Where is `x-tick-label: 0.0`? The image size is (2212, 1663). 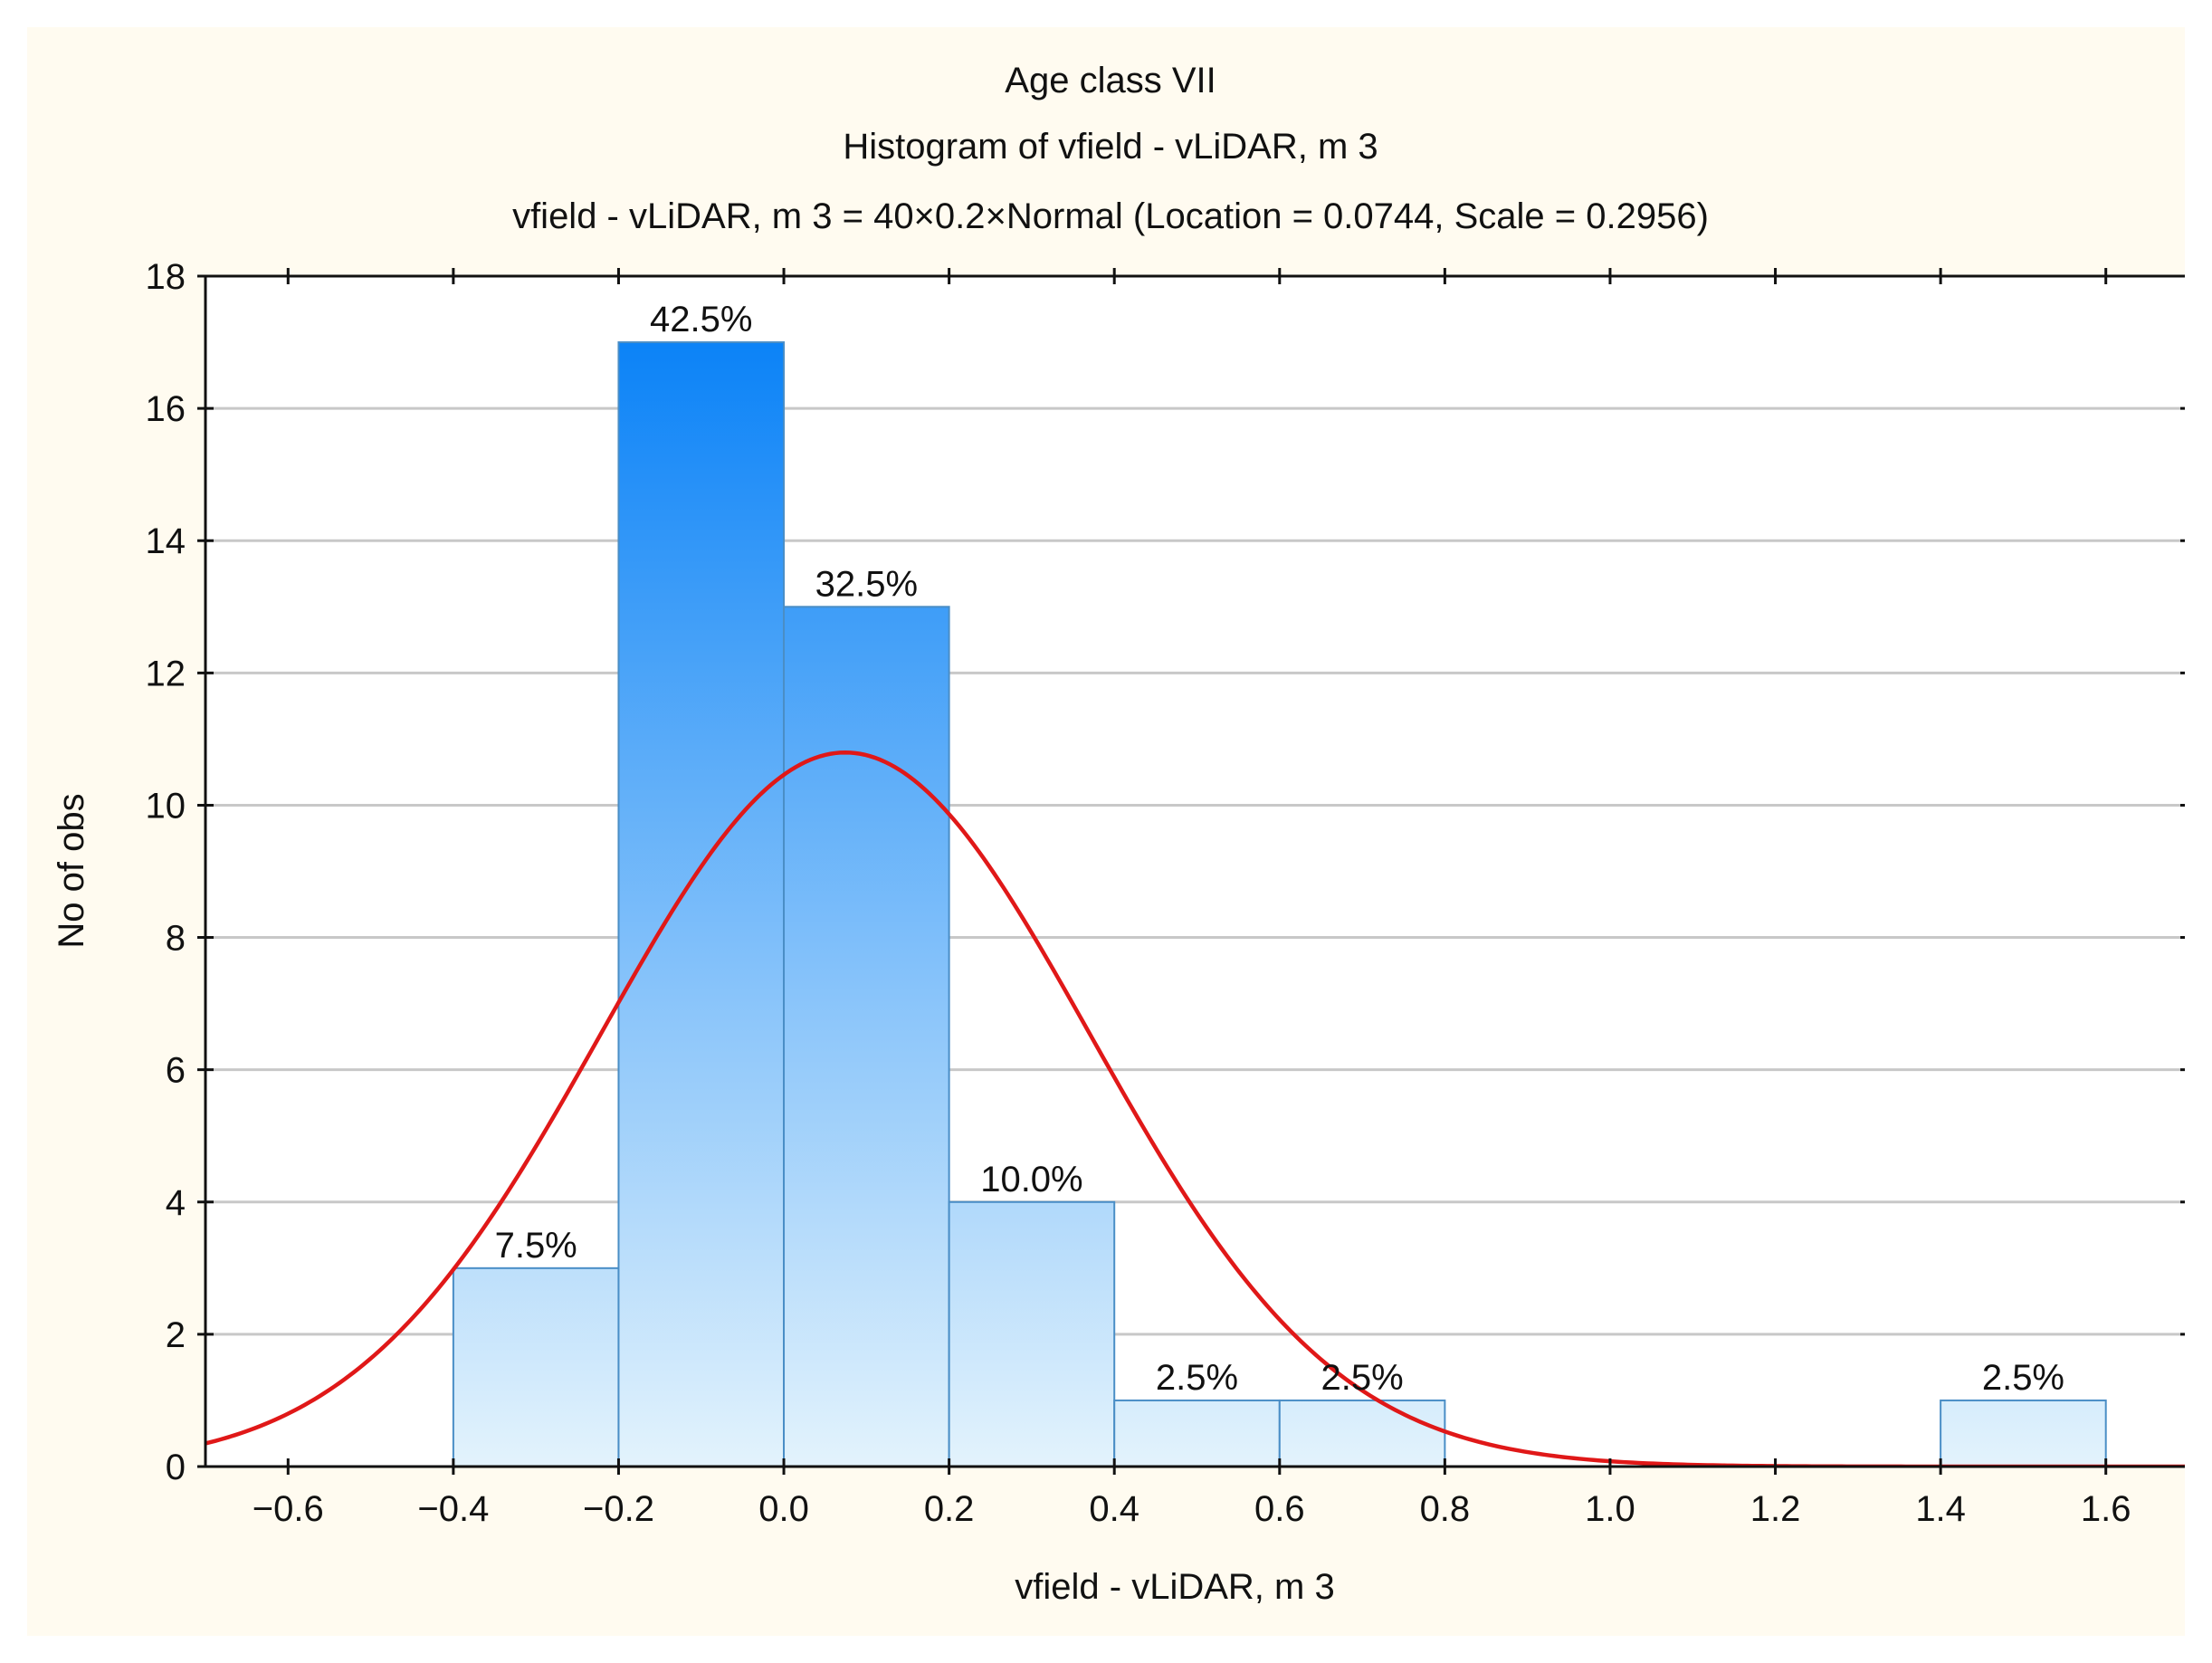
x-tick-label: 0.0 is located at coordinates (783, 1509).